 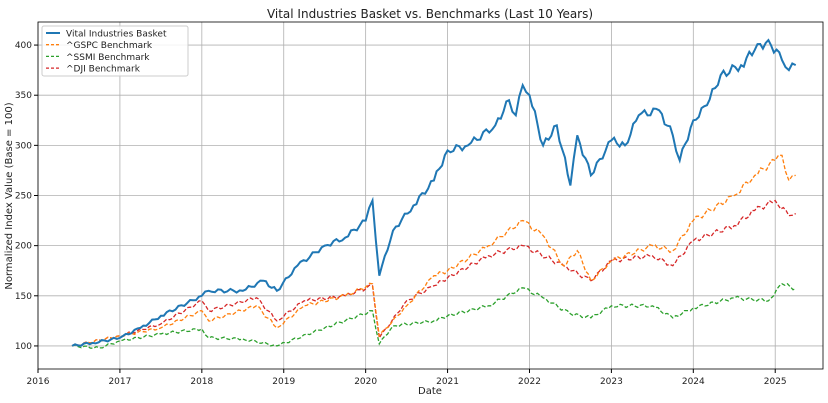 I want to click on y-tick-label: 350, so click(x=23, y=96).